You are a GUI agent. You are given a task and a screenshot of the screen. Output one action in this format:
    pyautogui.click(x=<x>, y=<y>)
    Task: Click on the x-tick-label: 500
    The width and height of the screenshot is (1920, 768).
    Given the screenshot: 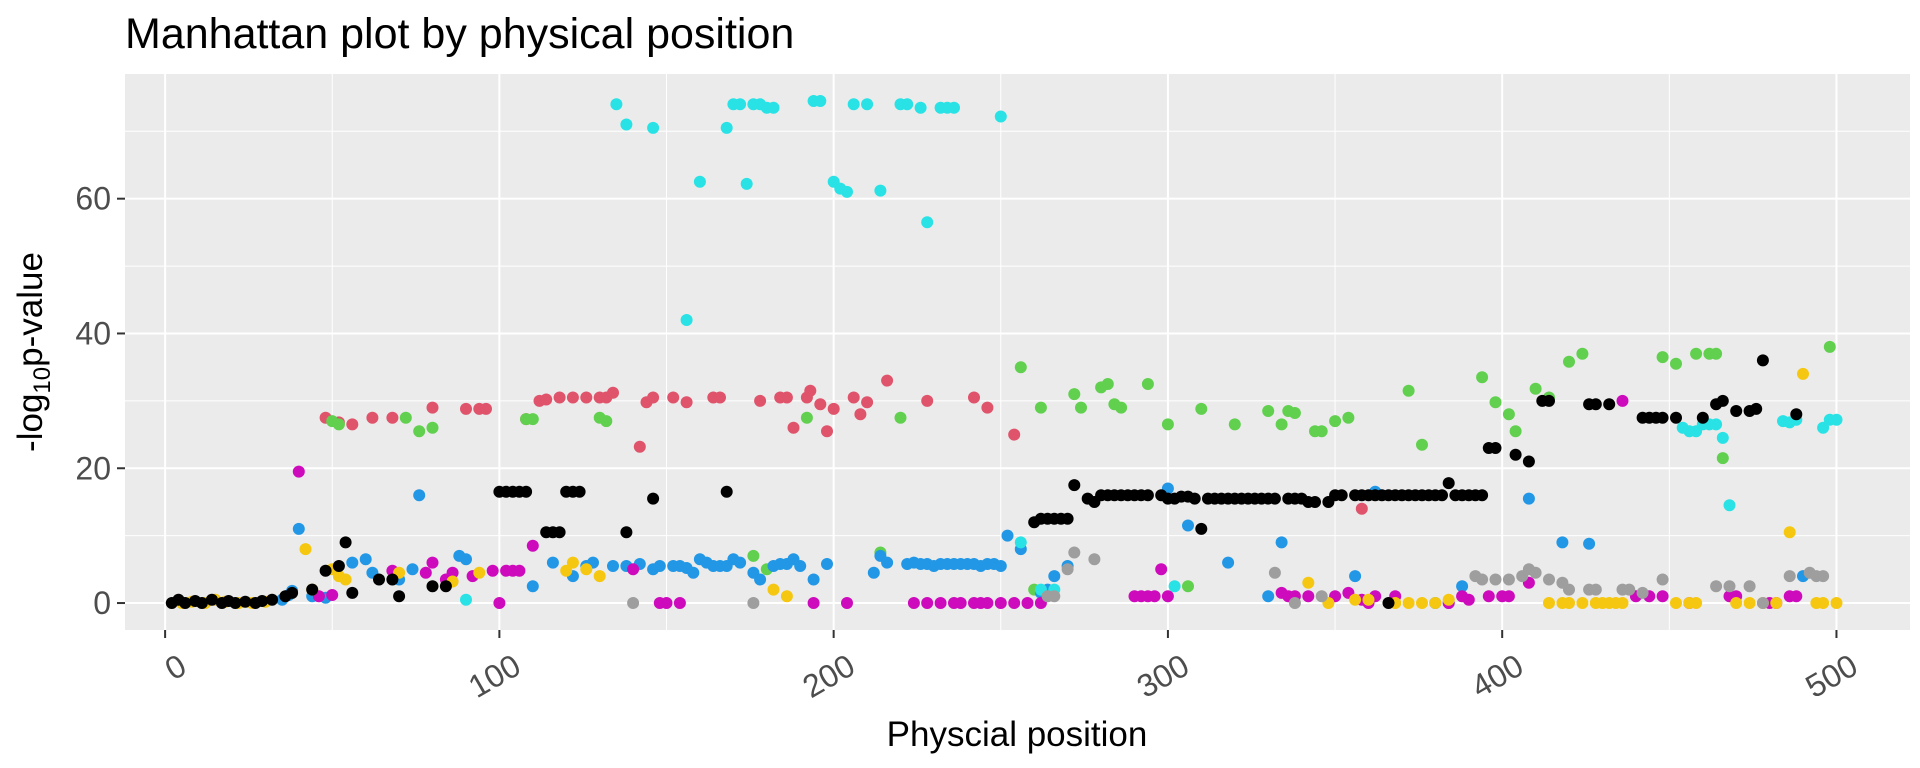 What is the action you would take?
    pyautogui.click(x=1831, y=676)
    